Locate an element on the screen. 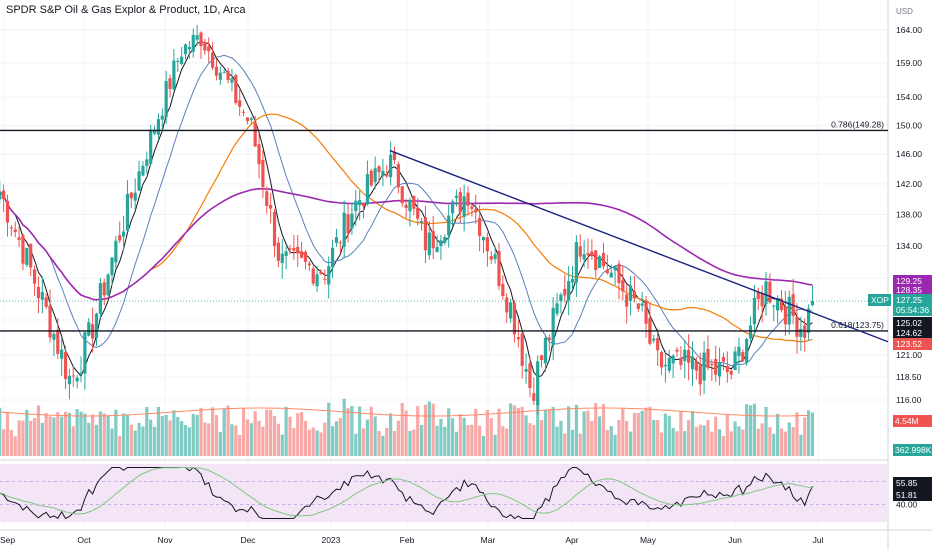 The width and height of the screenshot is (932, 550). currency-label: USD is located at coordinates (904, 11).